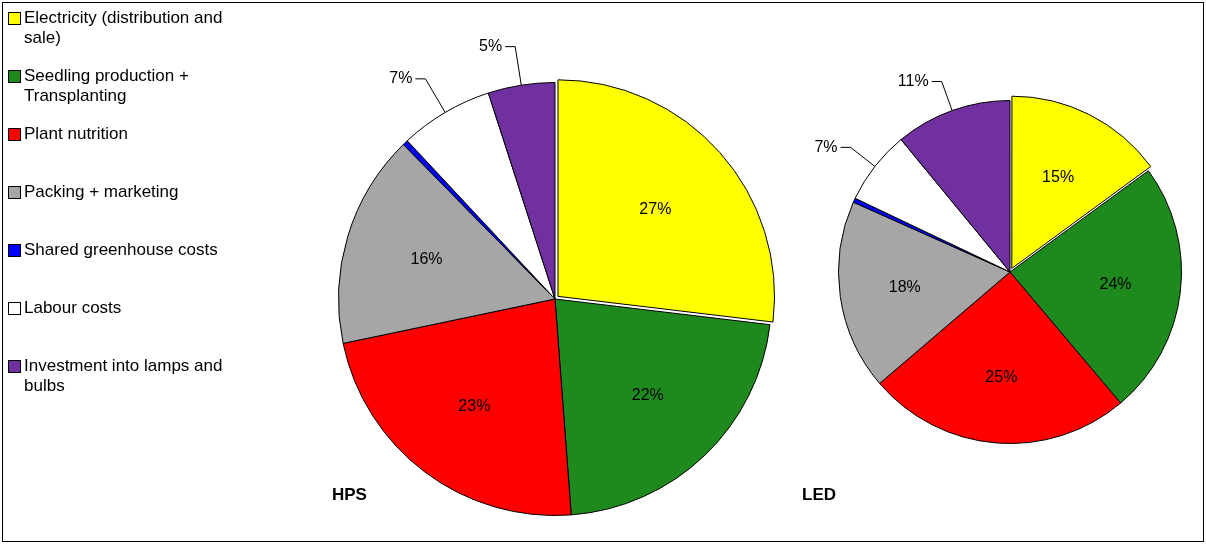 The height and width of the screenshot is (544, 1206). Describe the element at coordinates (124, 28) in the screenshot. I see `legend-label: Electricity (distribution and sale)` at that location.